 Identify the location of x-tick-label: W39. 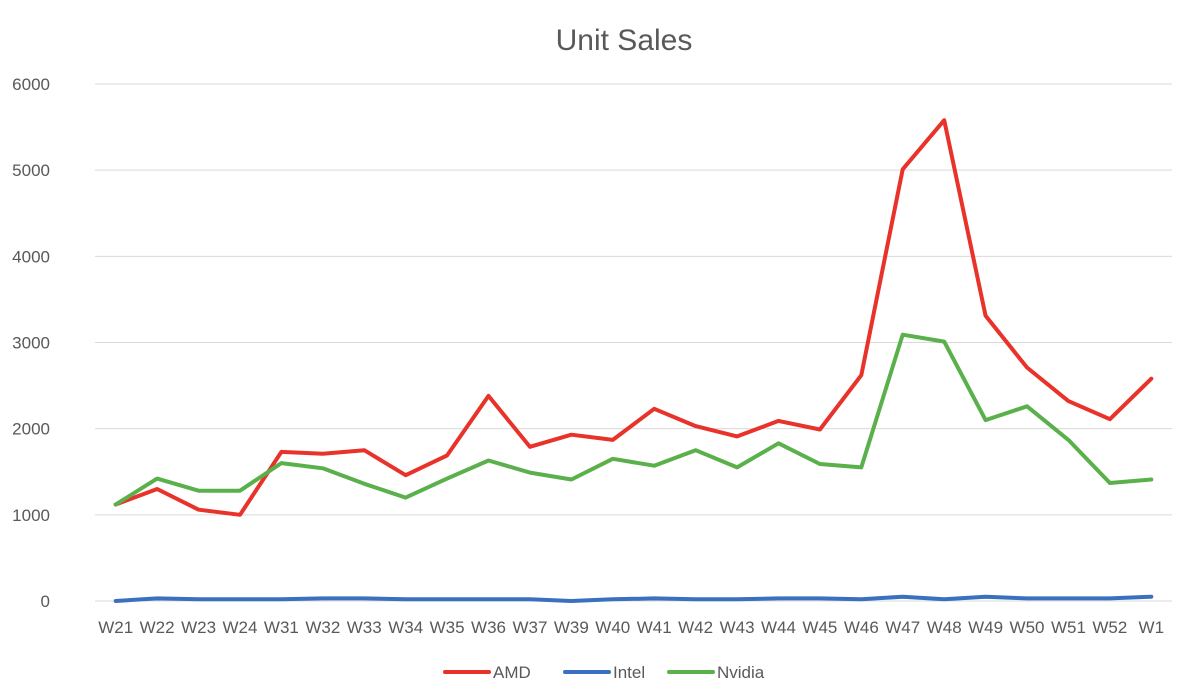
(571, 627).